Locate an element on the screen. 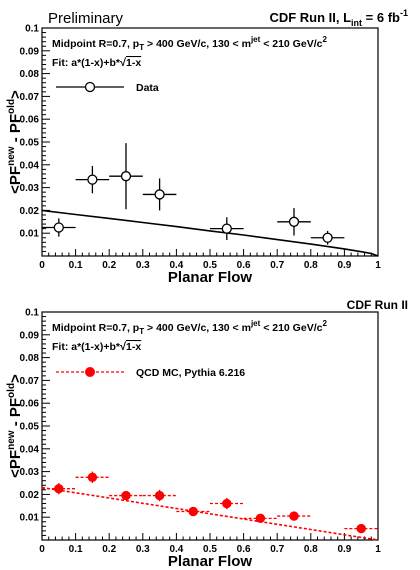 The height and width of the screenshot is (570, 420). y-tick-label: 0.02 is located at coordinates (30, 495).